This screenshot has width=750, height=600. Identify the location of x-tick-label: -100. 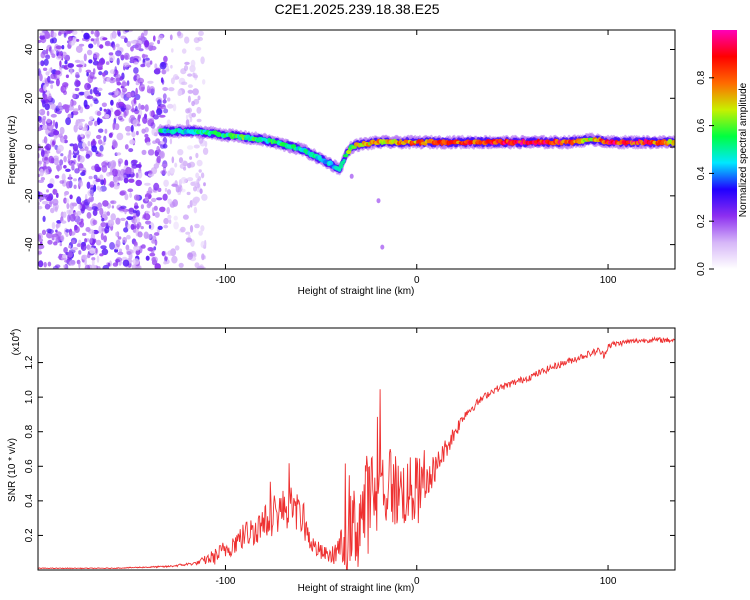
(225, 581).